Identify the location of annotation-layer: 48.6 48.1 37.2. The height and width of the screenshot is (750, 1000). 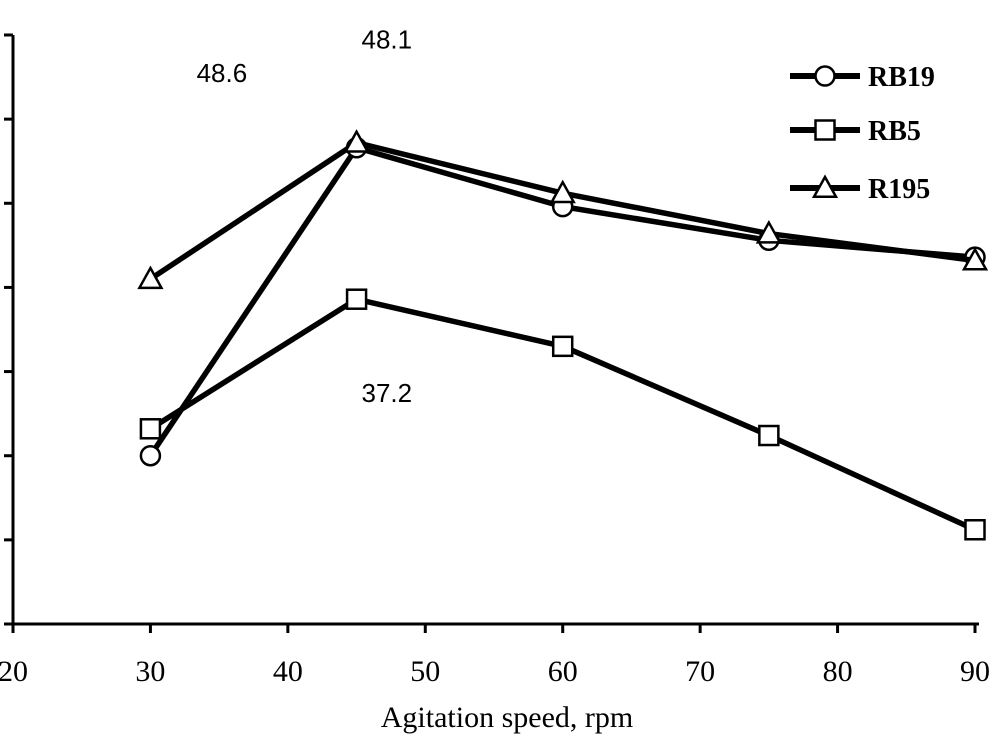
(305, 215).